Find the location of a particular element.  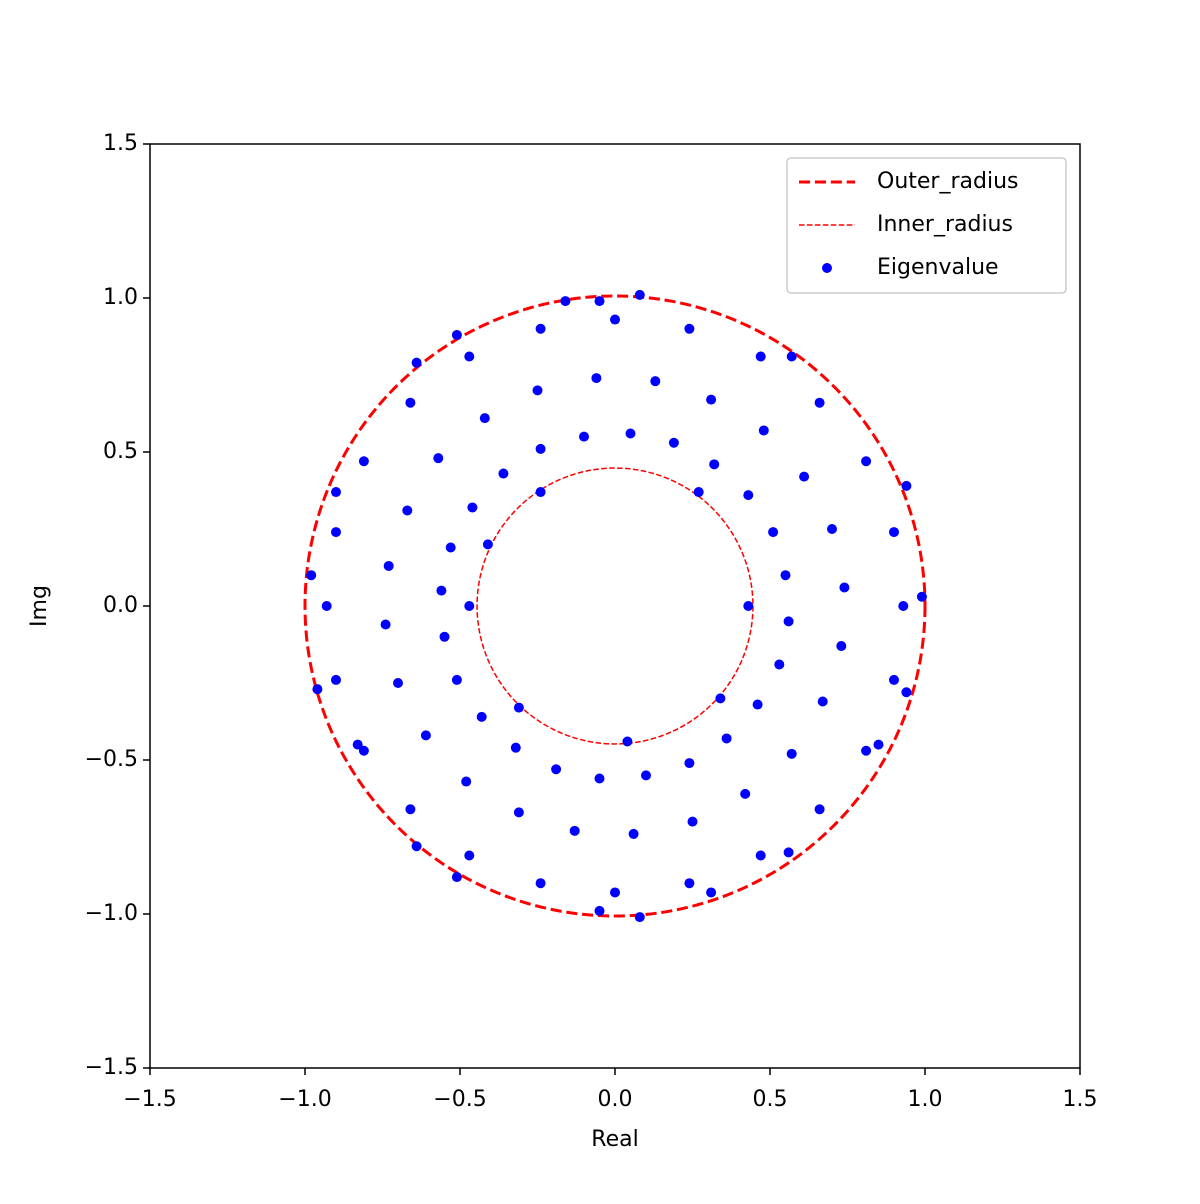

legend-label: Inner_radius is located at coordinates (945, 224).